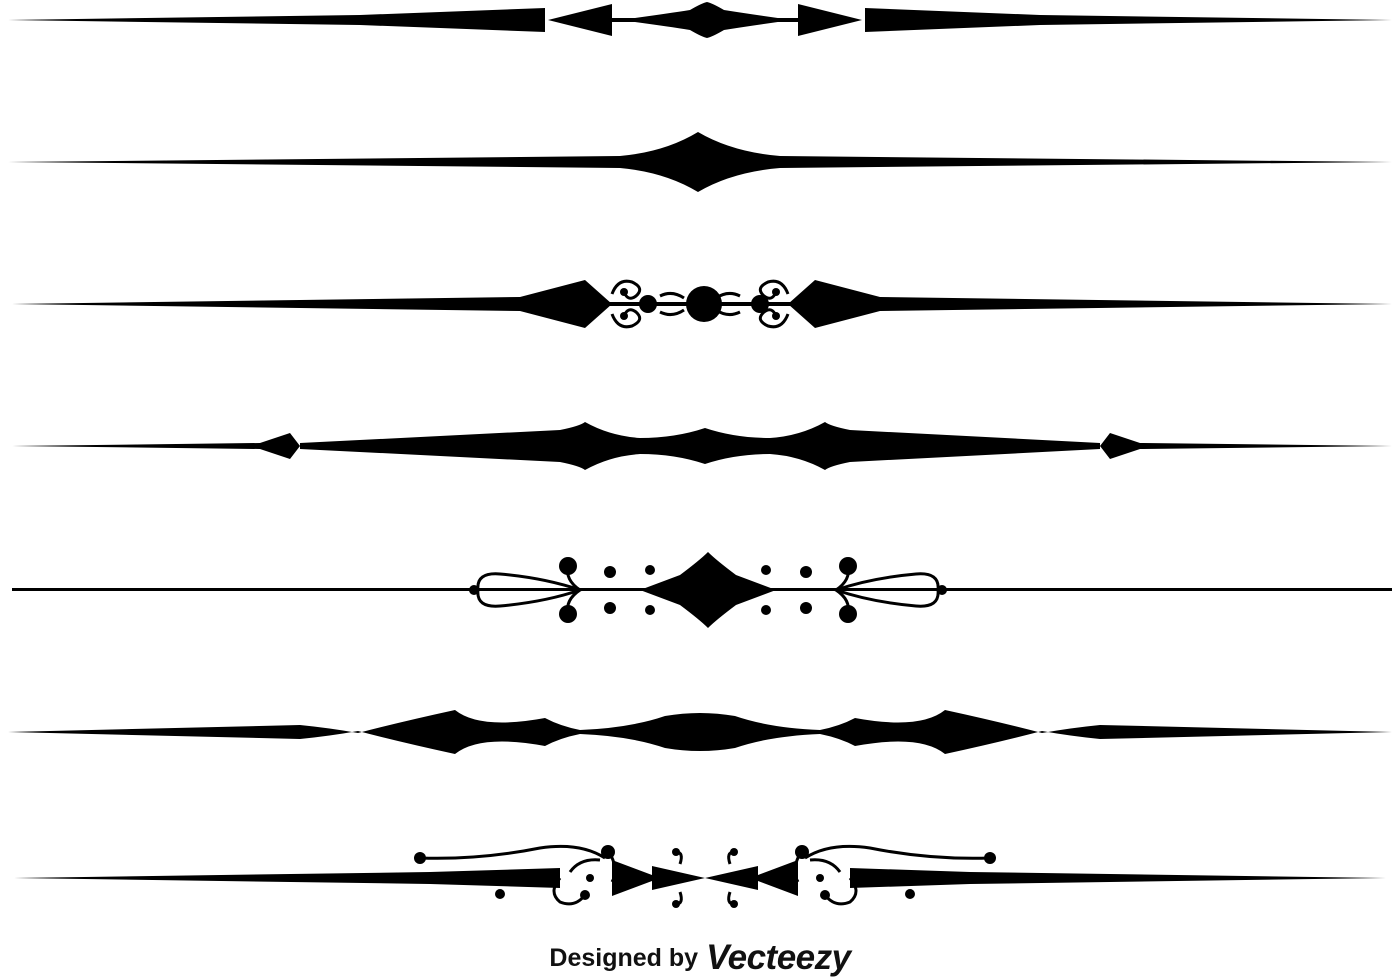 The image size is (1400, 980). What do you see at coordinates (700, 20) in the screenshot?
I see `divider-arrowheads` at bounding box center [700, 20].